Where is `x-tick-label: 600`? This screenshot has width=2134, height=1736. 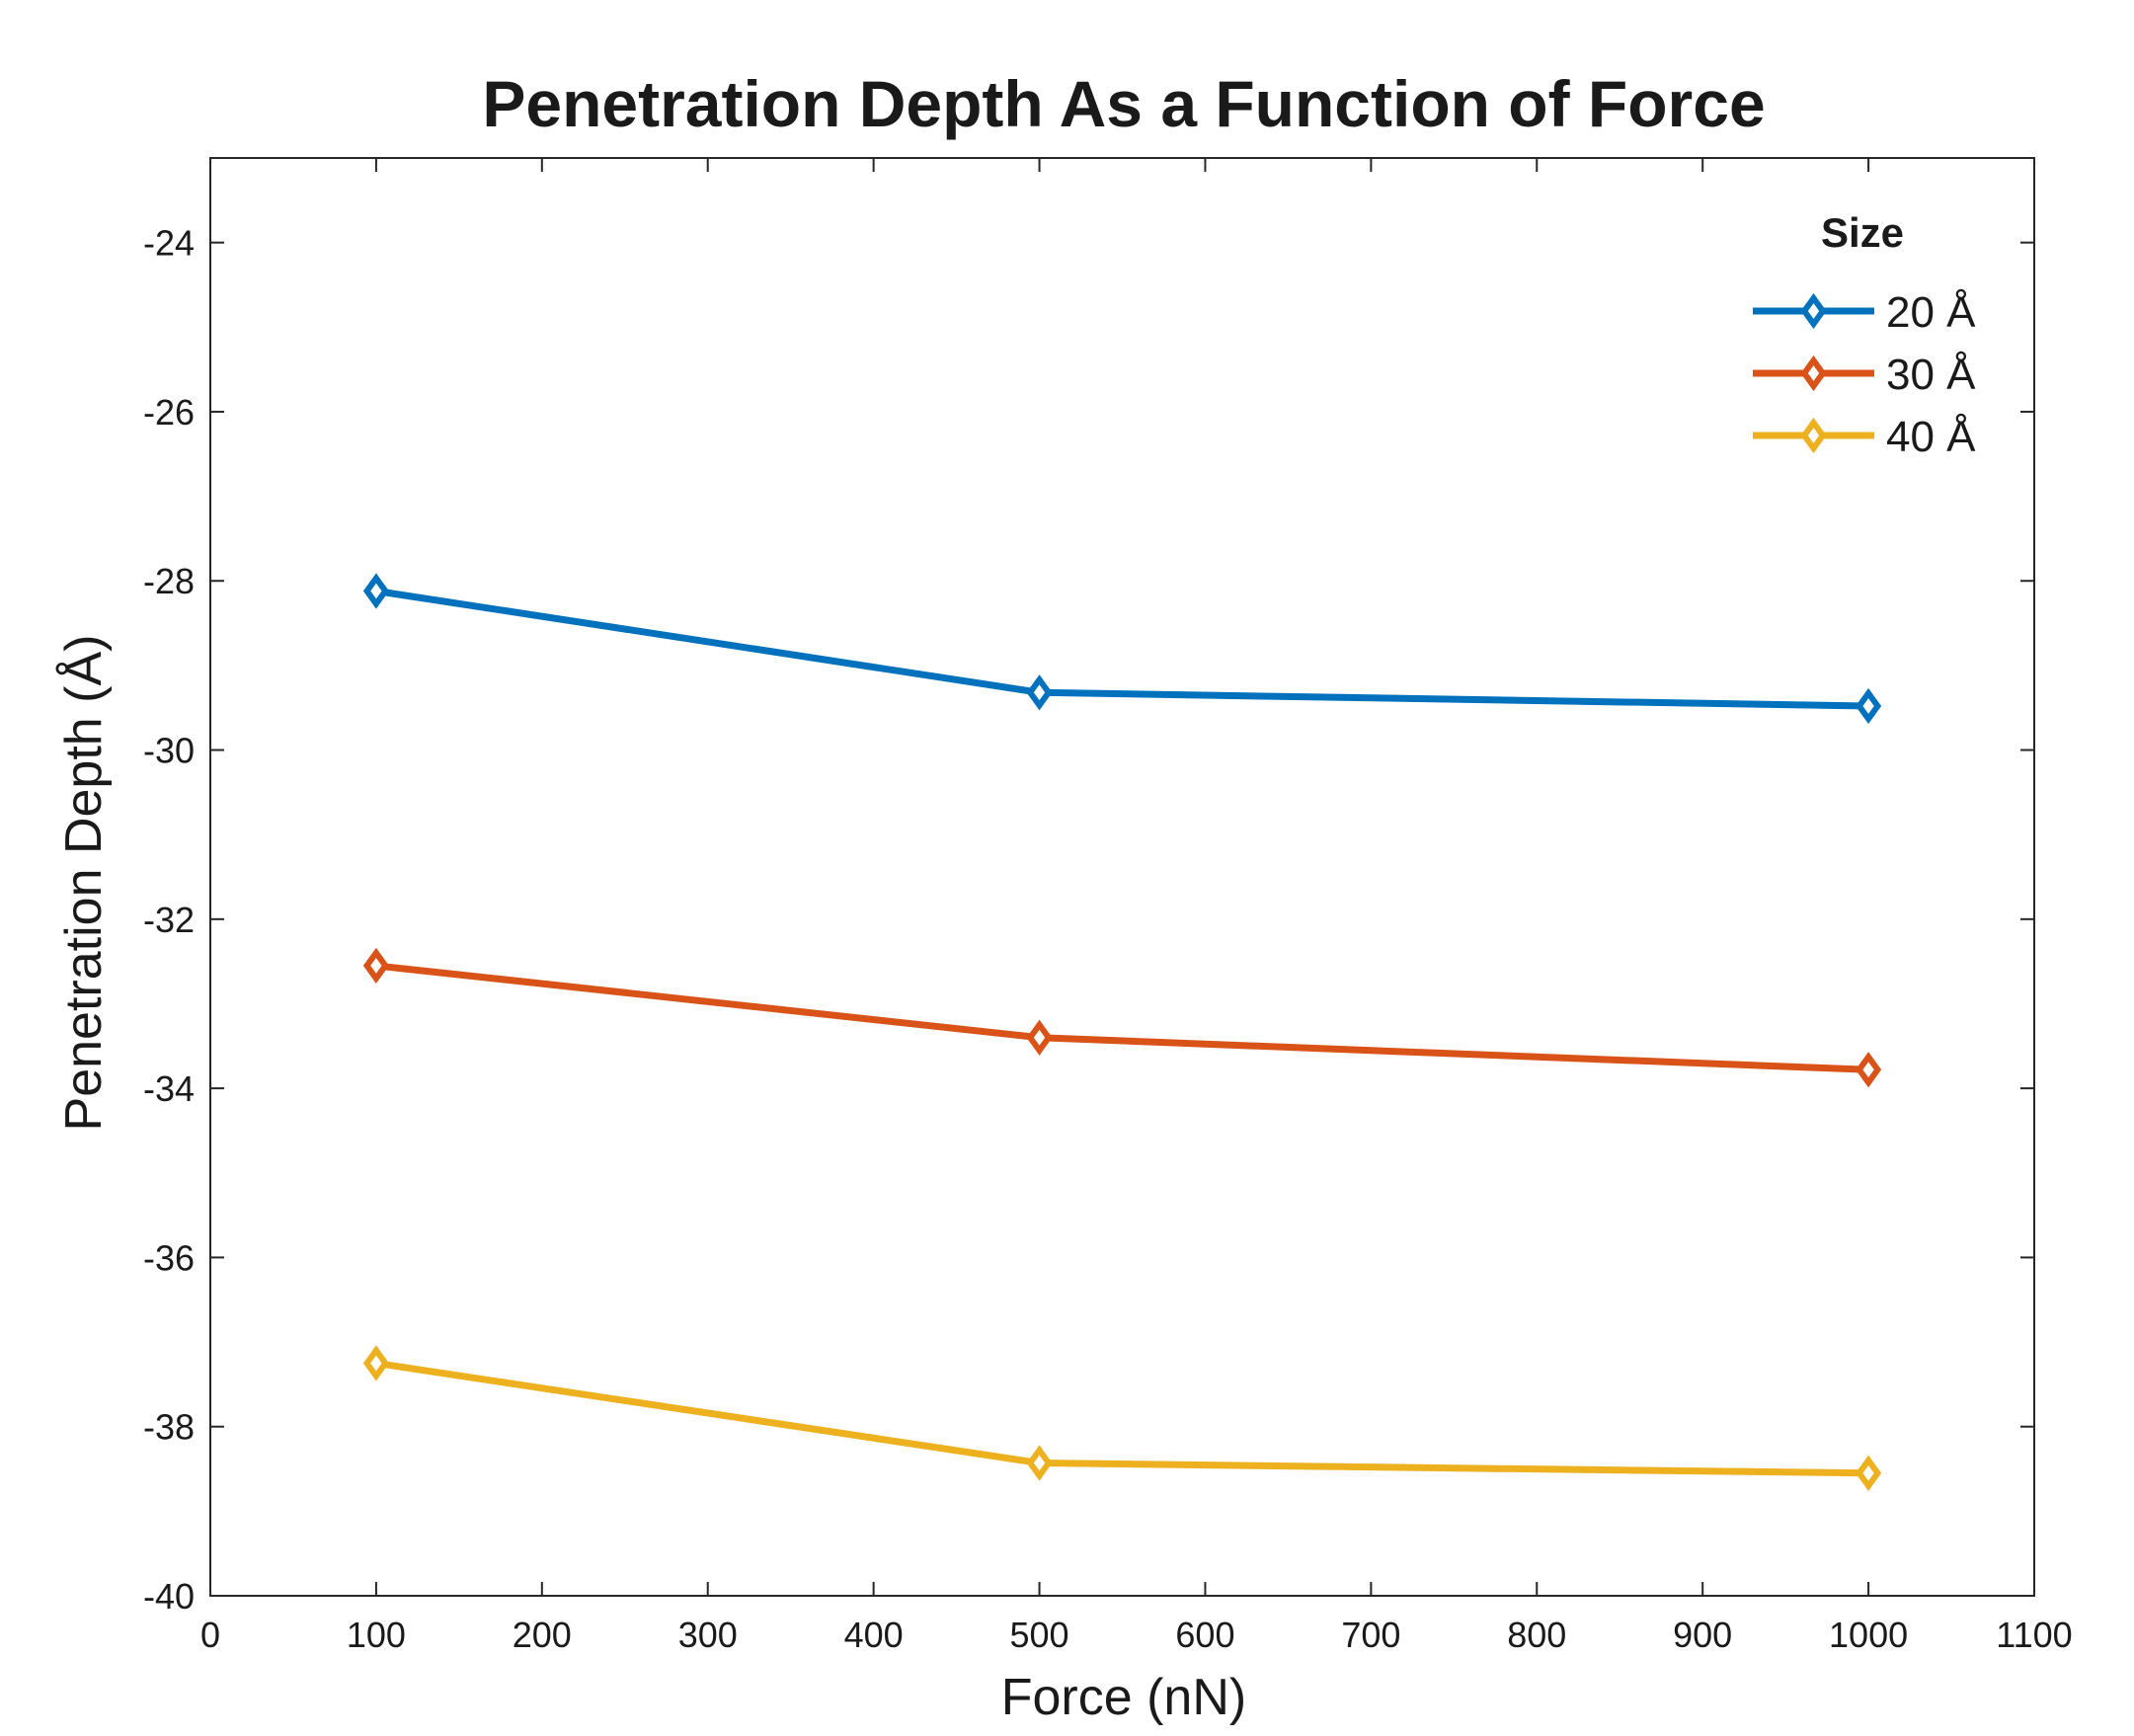
x-tick-label: 600 is located at coordinates (1204, 1635).